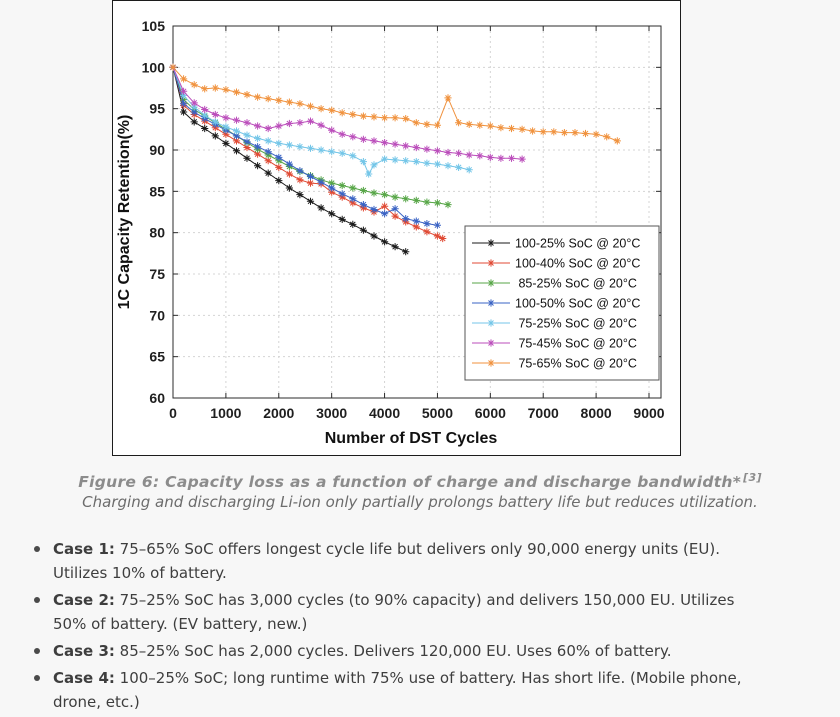  What do you see at coordinates (411, 438) in the screenshot?
I see `x-axis-label: Number of DST Cycles` at bounding box center [411, 438].